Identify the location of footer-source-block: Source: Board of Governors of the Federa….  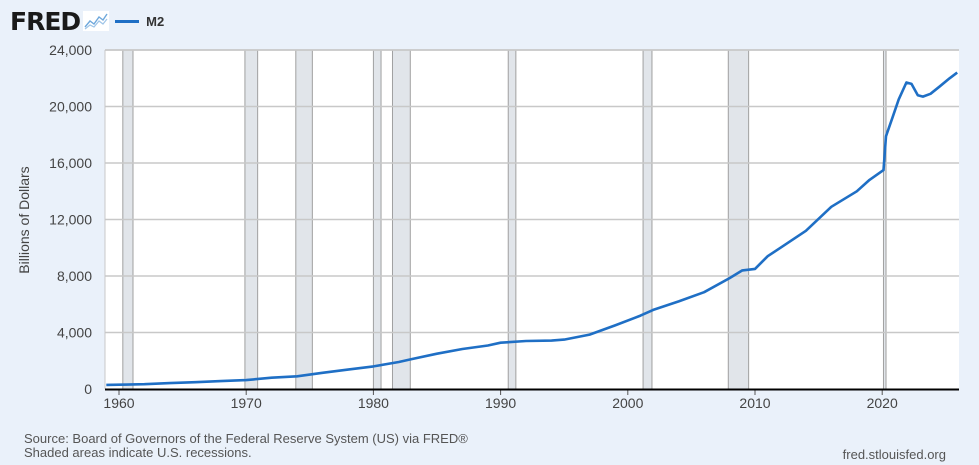
(246, 446).